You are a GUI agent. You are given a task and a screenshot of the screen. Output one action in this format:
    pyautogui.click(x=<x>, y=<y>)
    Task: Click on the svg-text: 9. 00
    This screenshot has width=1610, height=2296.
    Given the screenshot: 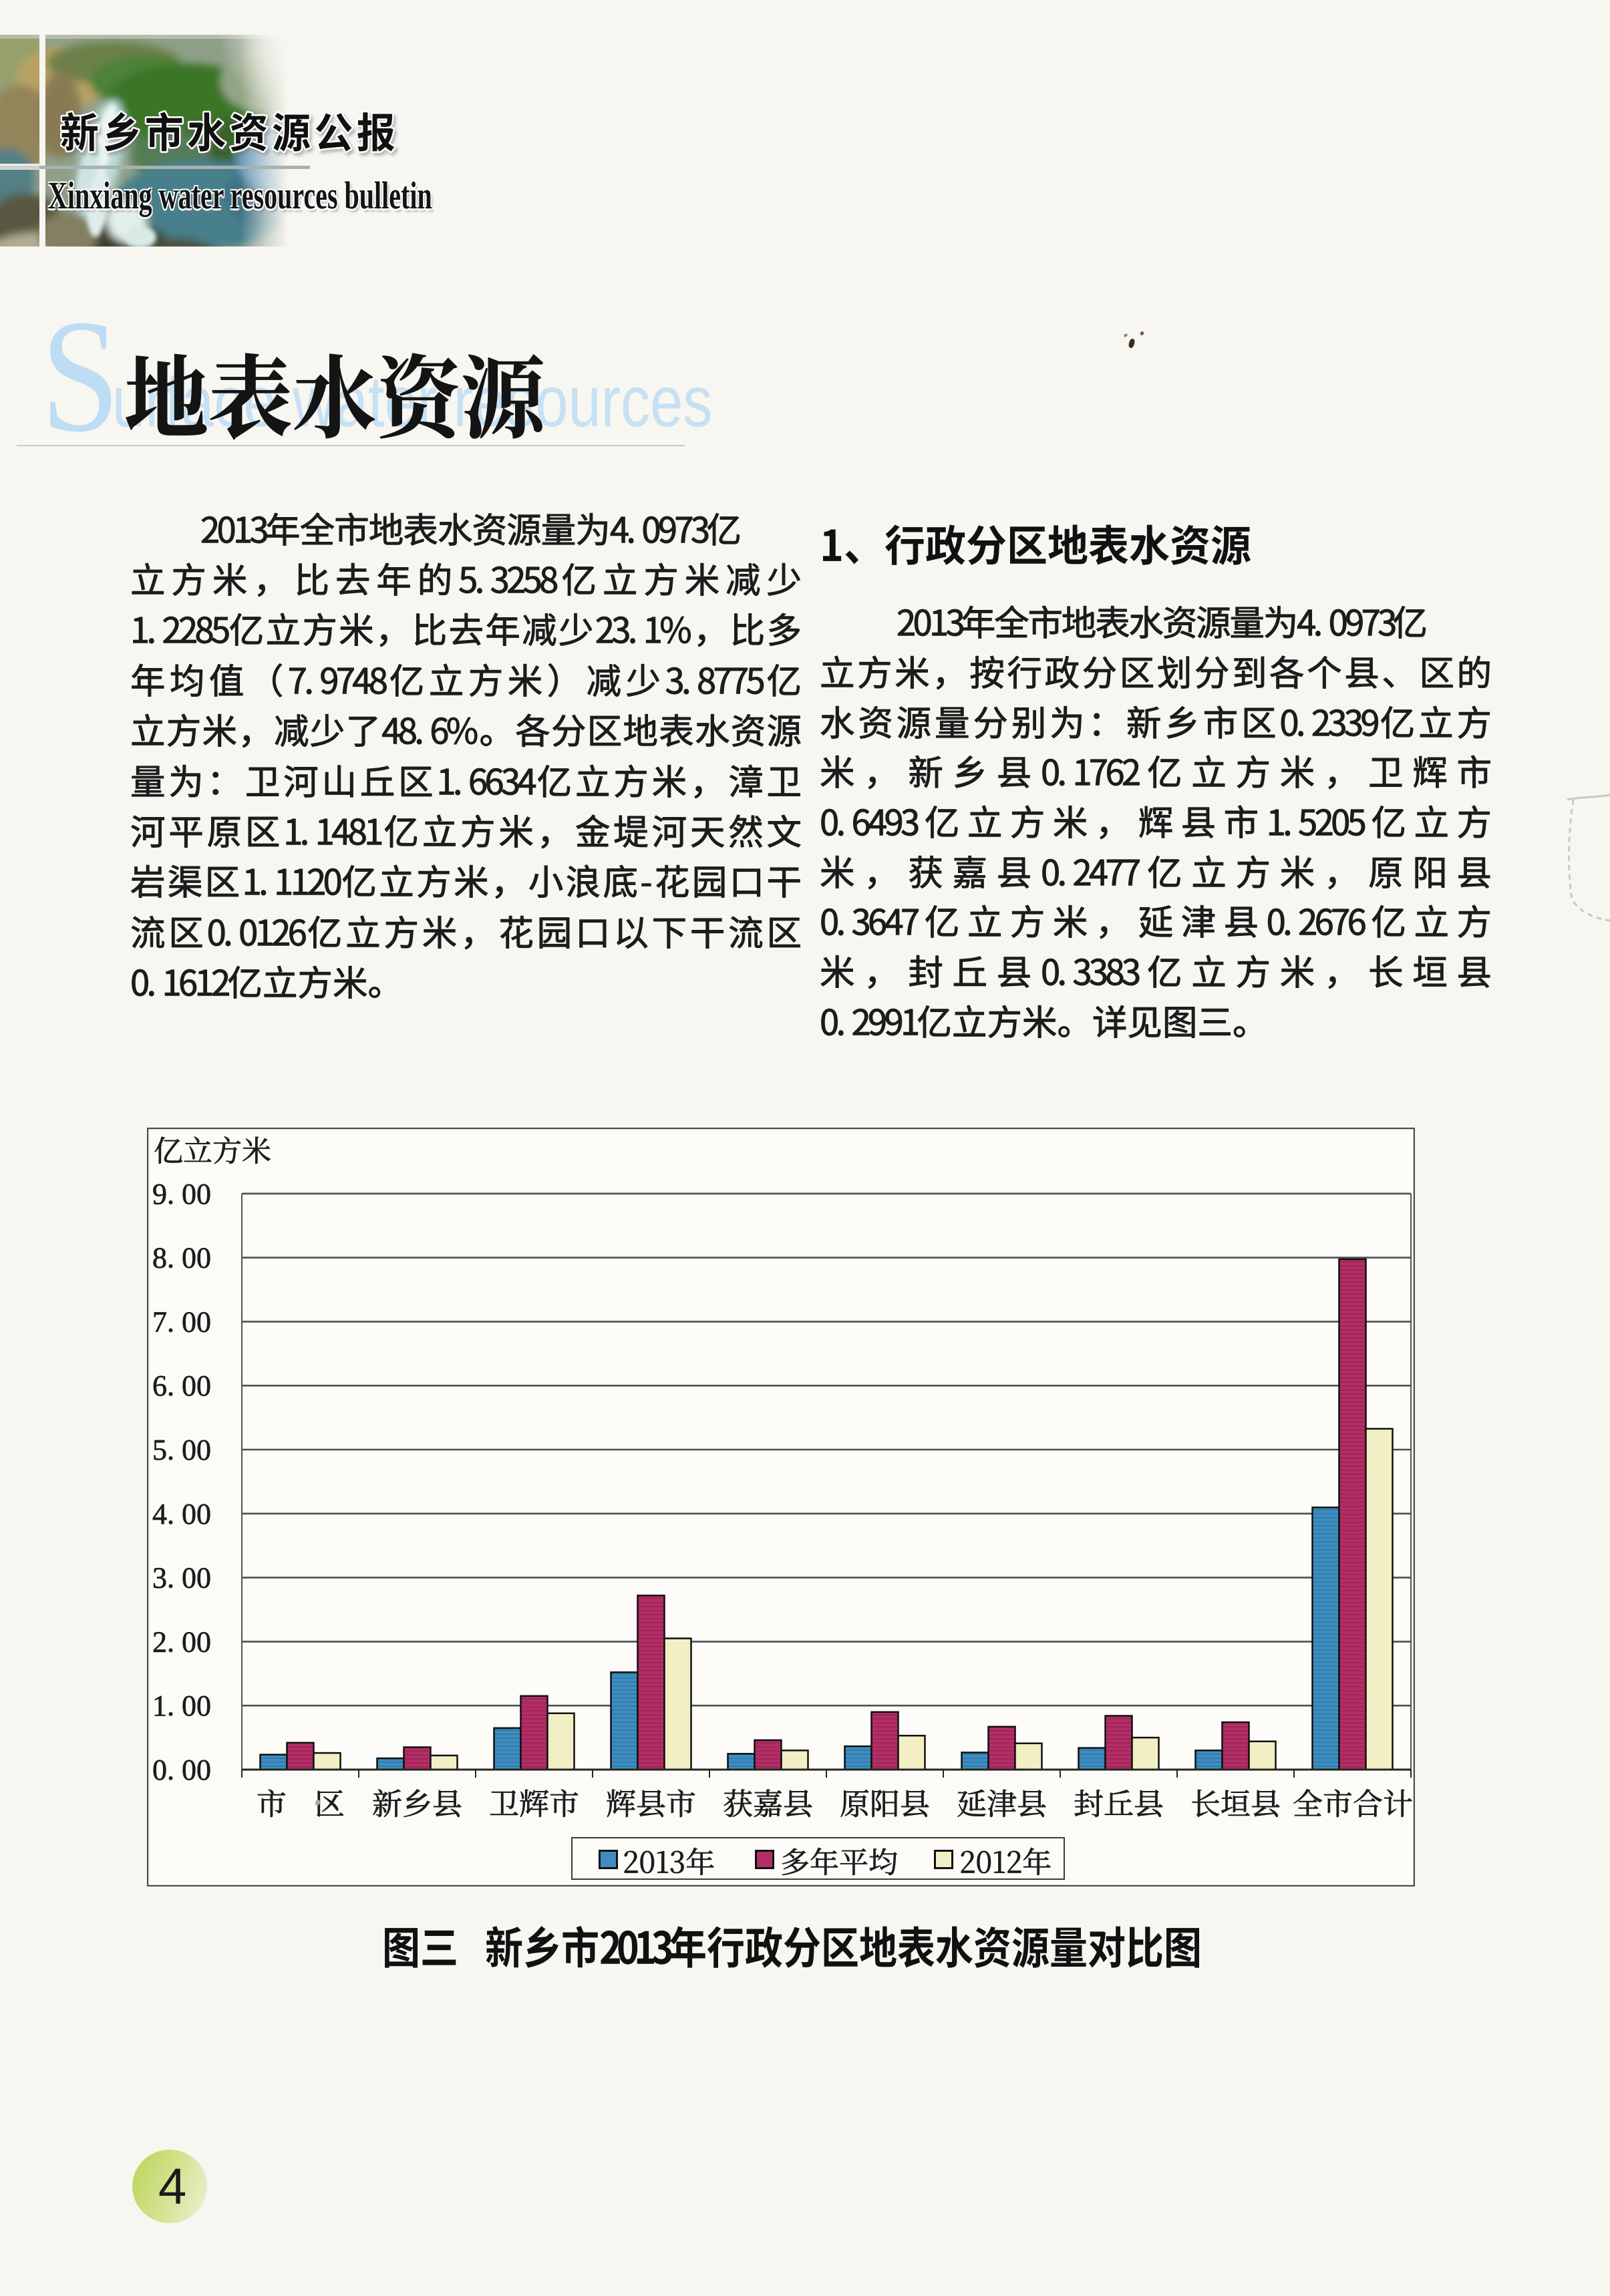 What is the action you would take?
    pyautogui.click(x=181, y=1194)
    